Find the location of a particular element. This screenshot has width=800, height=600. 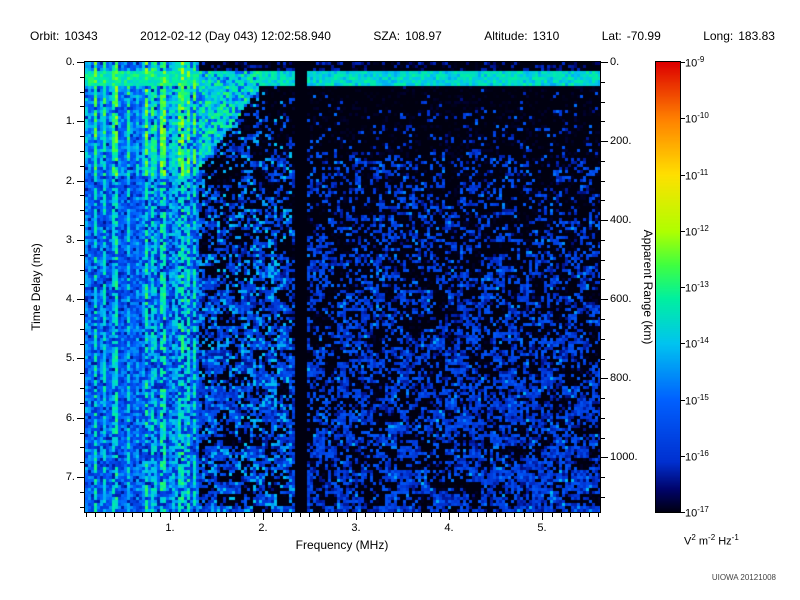

y2-tick-label: 200. is located at coordinates (621, 141).